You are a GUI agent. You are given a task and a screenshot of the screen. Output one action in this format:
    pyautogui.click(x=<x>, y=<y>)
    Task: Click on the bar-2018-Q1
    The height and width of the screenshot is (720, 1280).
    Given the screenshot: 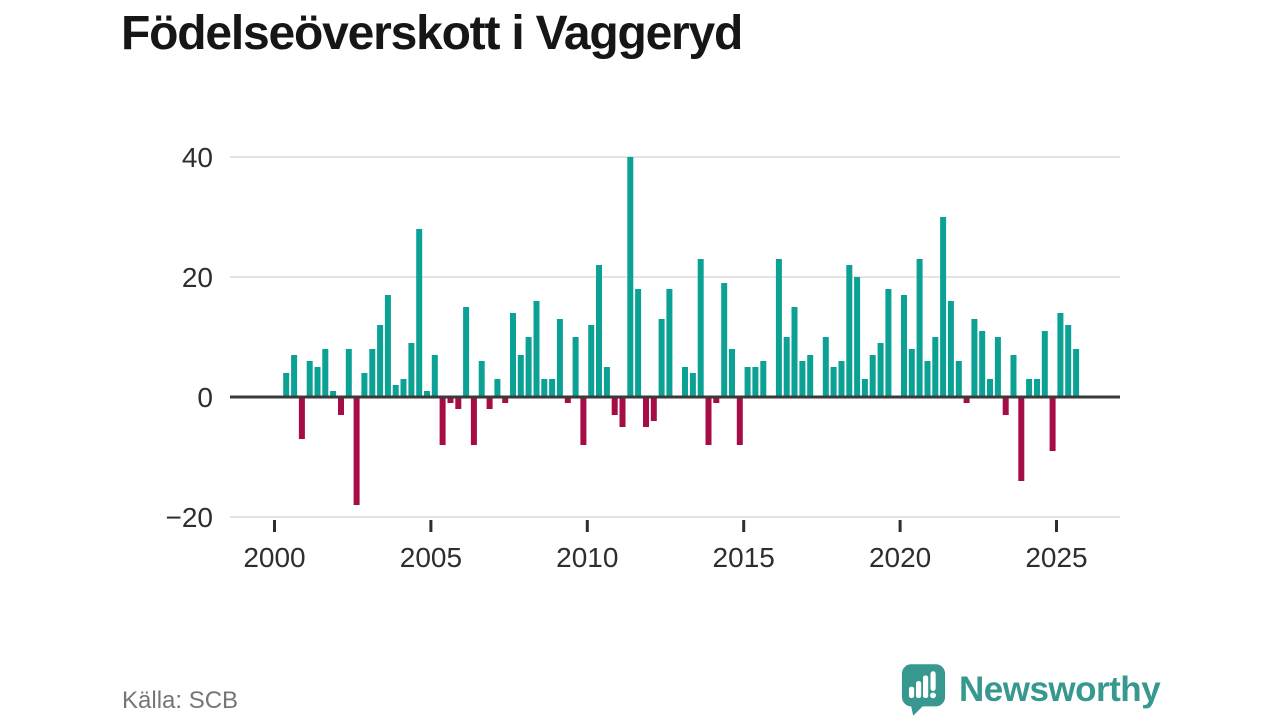 What is the action you would take?
    pyautogui.click(x=841, y=379)
    